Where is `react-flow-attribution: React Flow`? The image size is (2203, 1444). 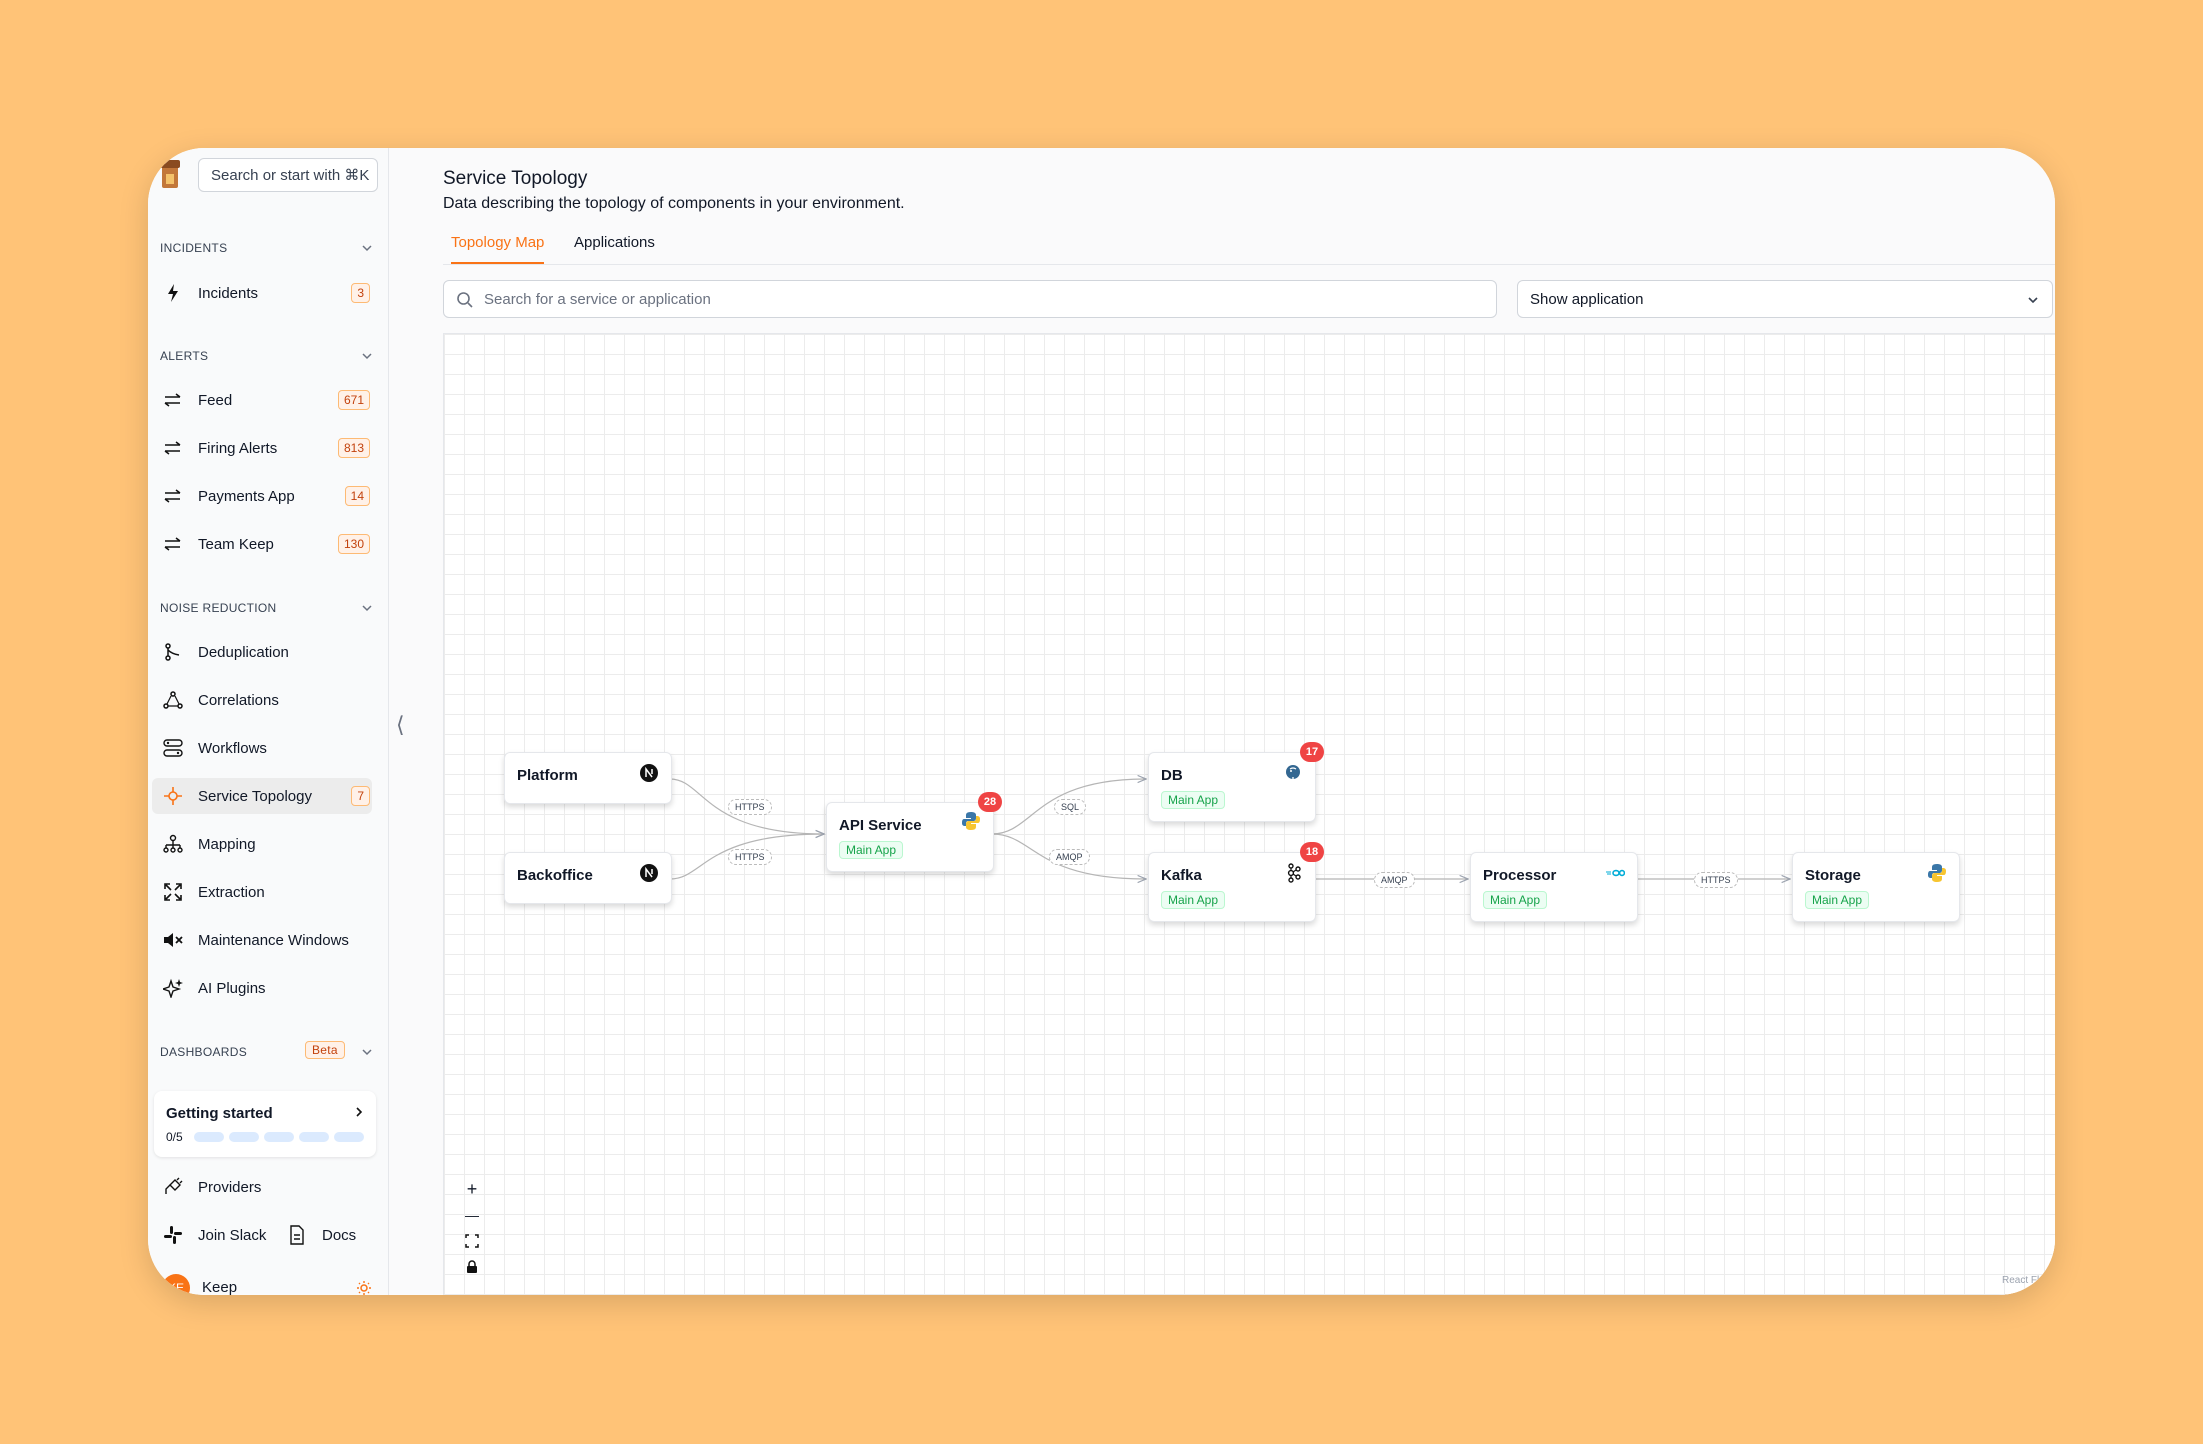 react-flow-attribution: React Flow is located at coordinates (2026, 1280).